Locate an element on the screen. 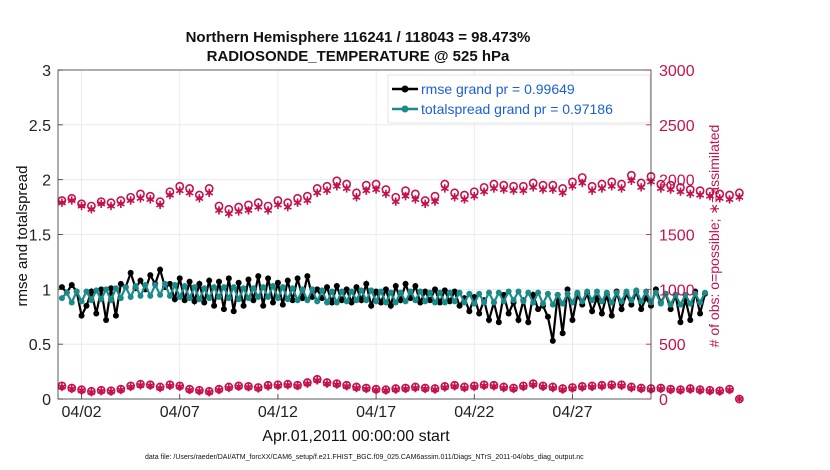 The image size is (830, 470). legend-box is located at coordinates (519, 99).